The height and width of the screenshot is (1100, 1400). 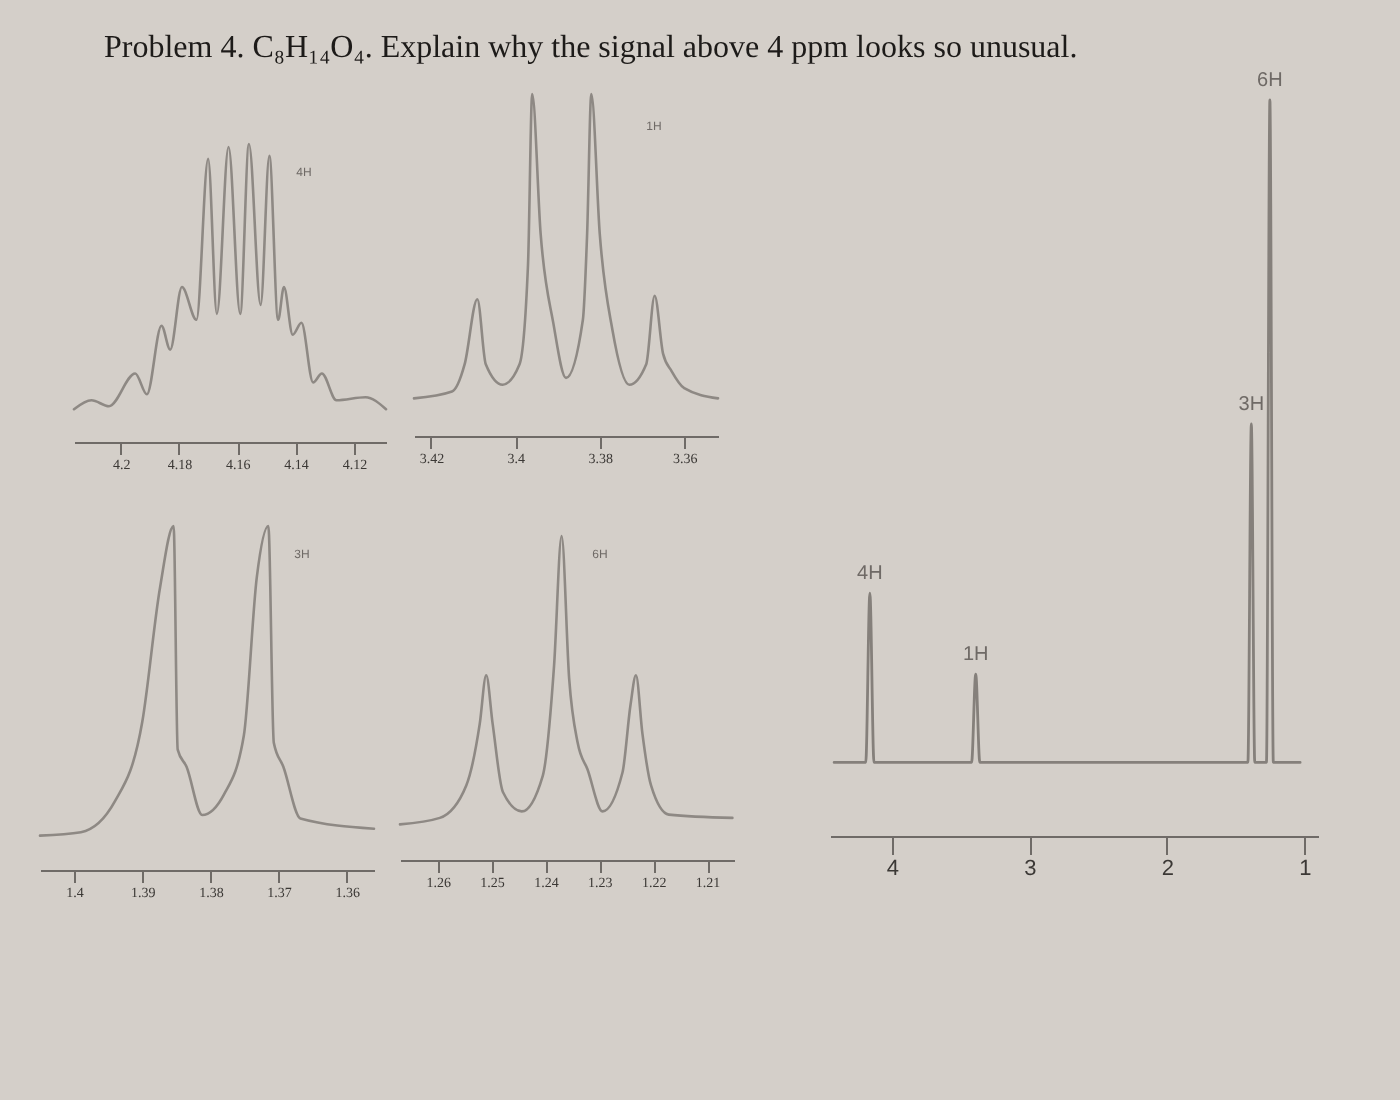 I want to click on annotation: 4H, so click(x=870, y=574).